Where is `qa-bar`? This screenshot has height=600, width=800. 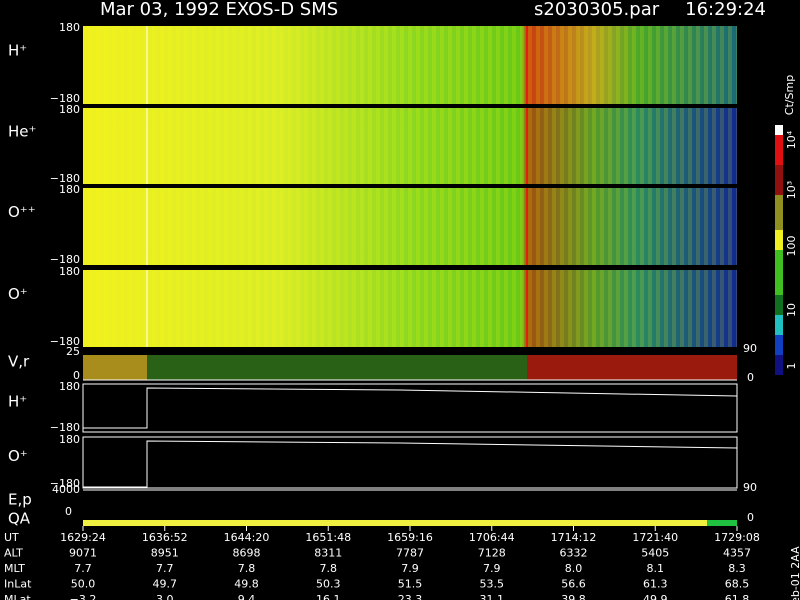
qa-bar is located at coordinates (722, 523).